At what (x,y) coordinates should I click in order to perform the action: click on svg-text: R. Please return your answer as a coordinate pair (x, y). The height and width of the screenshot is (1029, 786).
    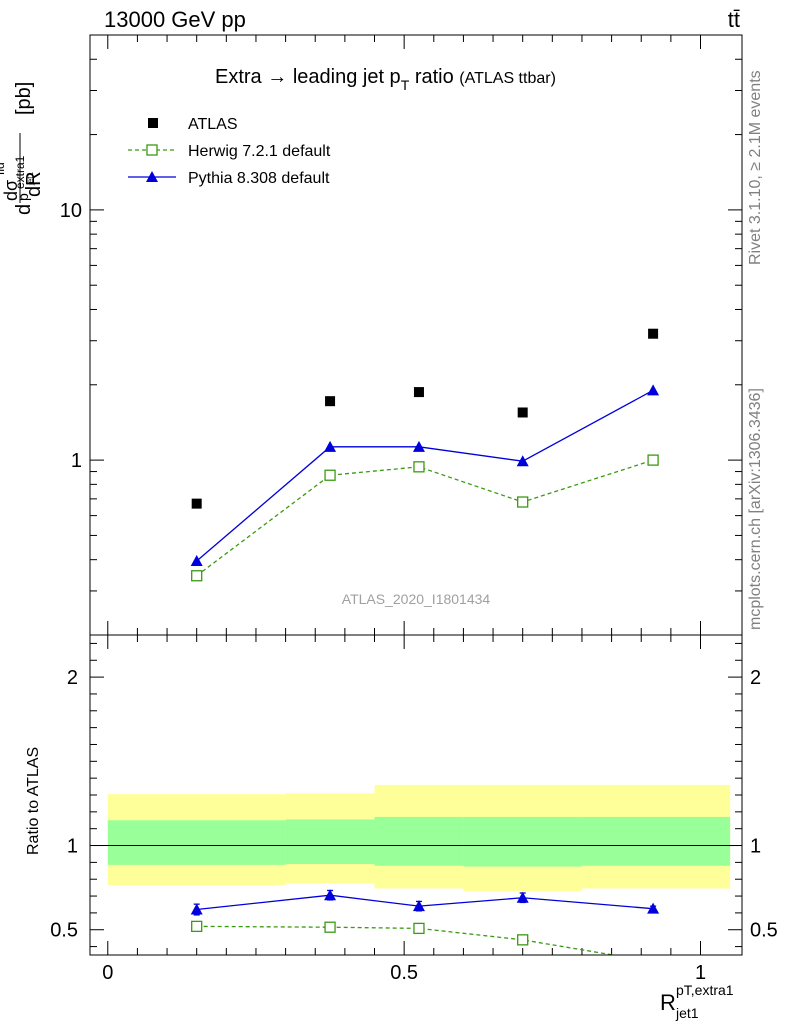
    Looking at the image, I should click on (668, 1002).